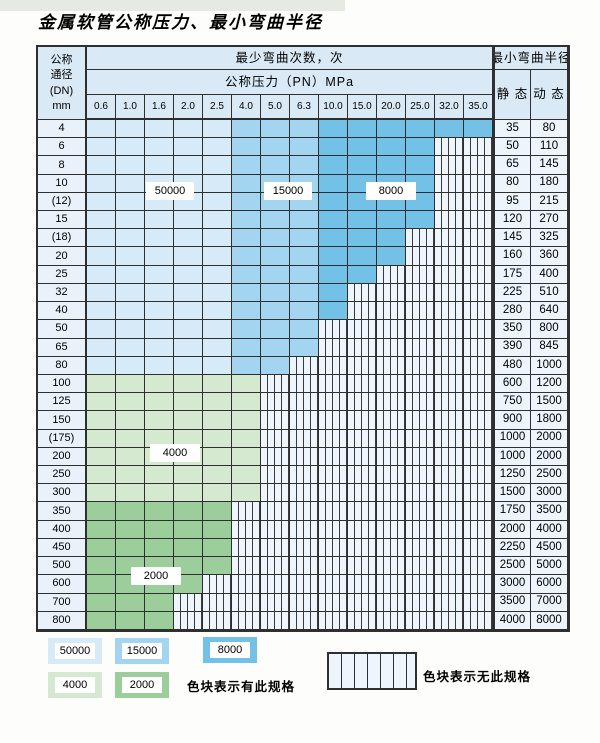 Image resolution: width=600 pixels, height=743 pixels. I want to click on legend-has-spec-note: 色块表示有此规格, so click(241, 687).